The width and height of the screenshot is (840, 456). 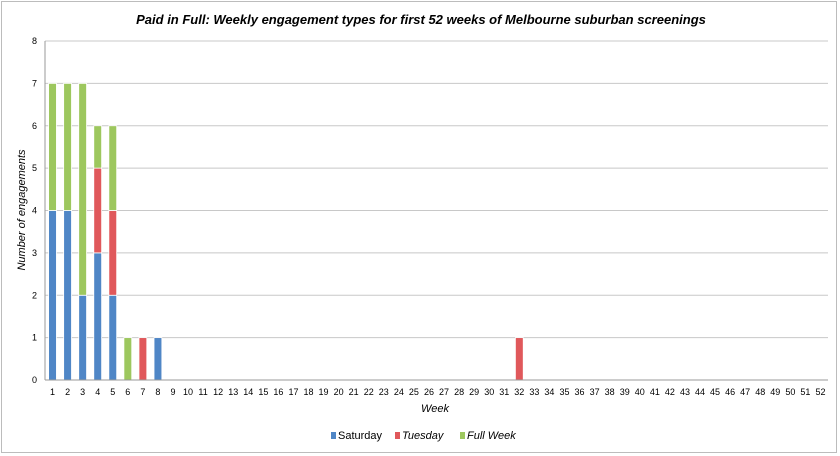 I want to click on x-tick-label-1: 1, so click(x=52, y=392).